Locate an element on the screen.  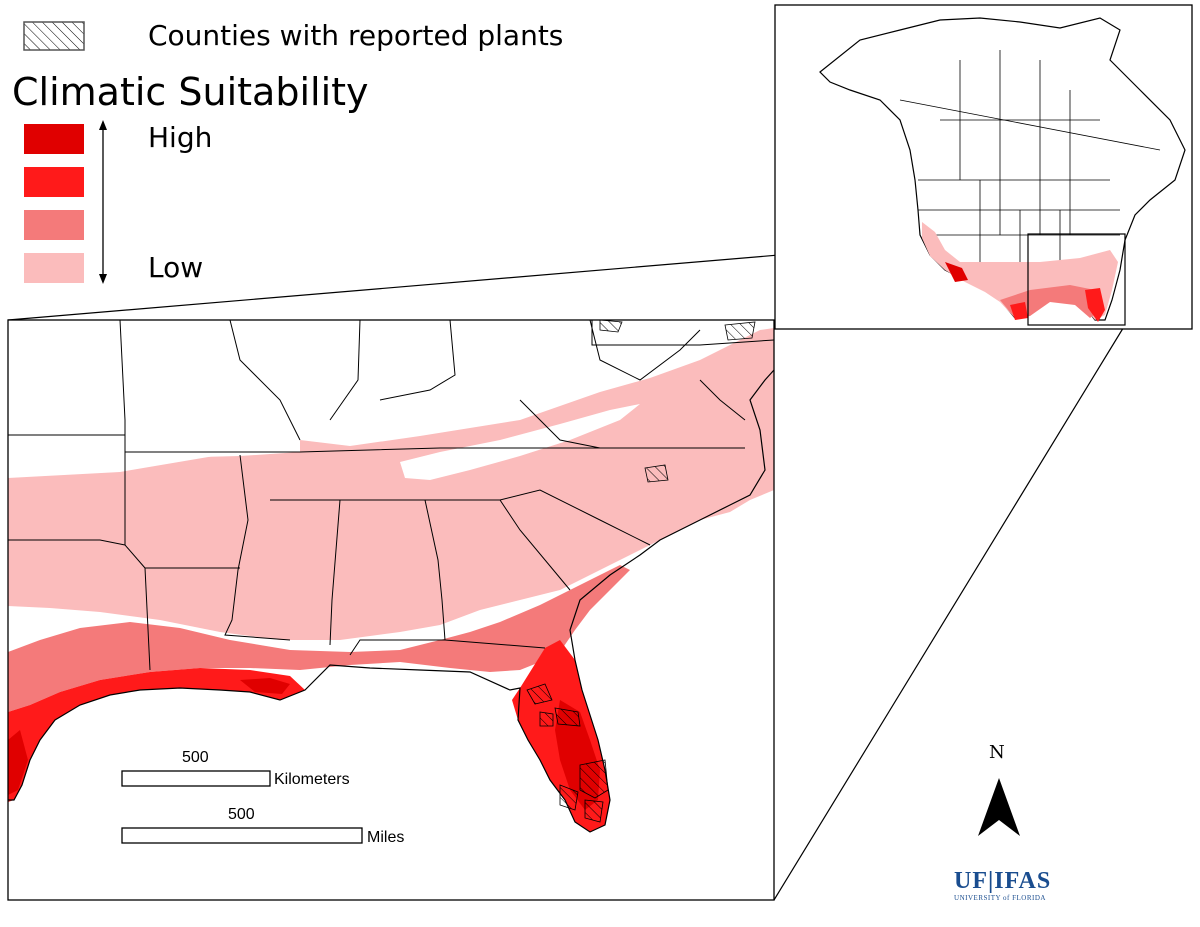
legend-hatch-swatch is located at coordinates (54, 36).